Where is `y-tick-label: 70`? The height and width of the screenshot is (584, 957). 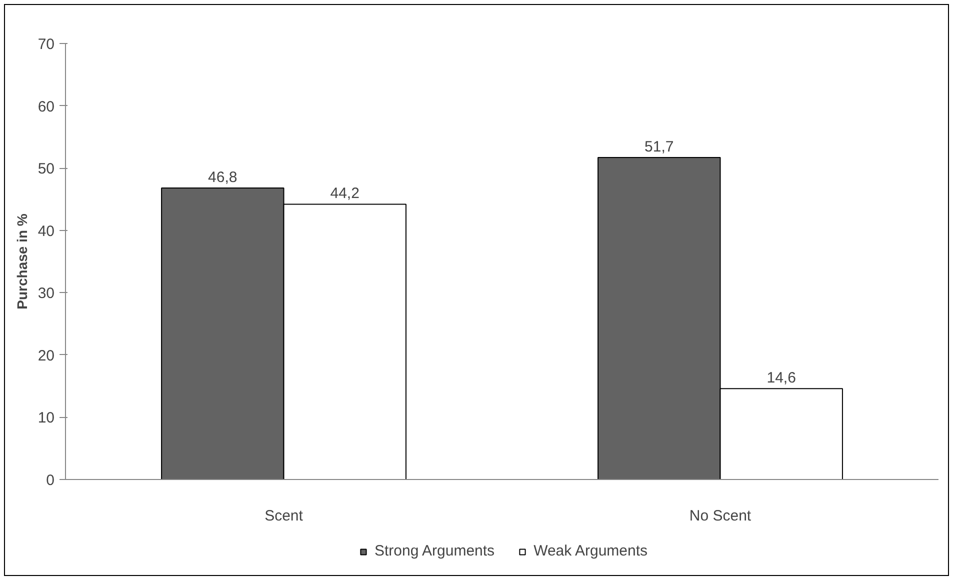
y-tick-label: 70 is located at coordinates (46, 44).